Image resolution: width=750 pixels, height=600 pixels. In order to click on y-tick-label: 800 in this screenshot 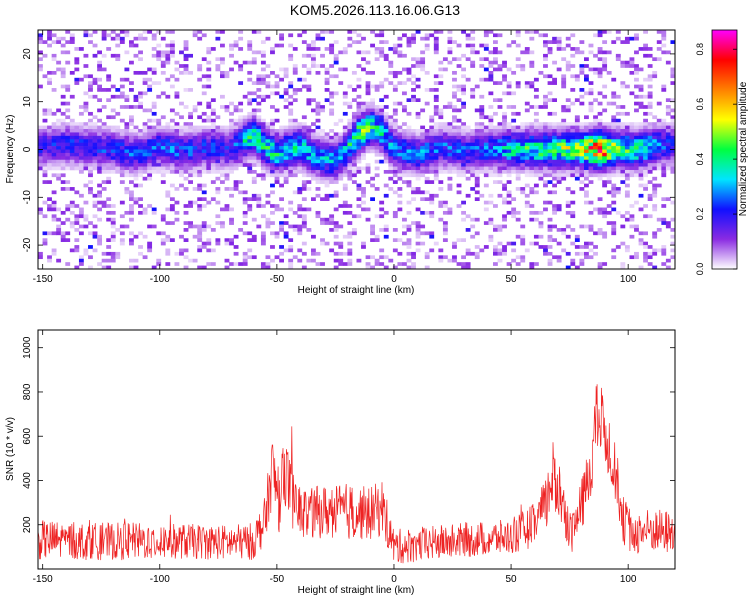, I will do `click(27, 391)`.